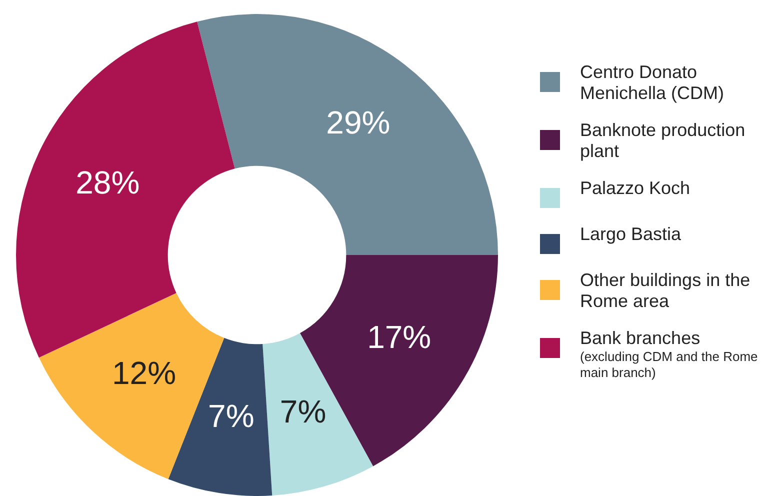 This screenshot has width=782, height=496. What do you see at coordinates (663, 141) in the screenshot?
I see `legend-label: Banknote production plant` at bounding box center [663, 141].